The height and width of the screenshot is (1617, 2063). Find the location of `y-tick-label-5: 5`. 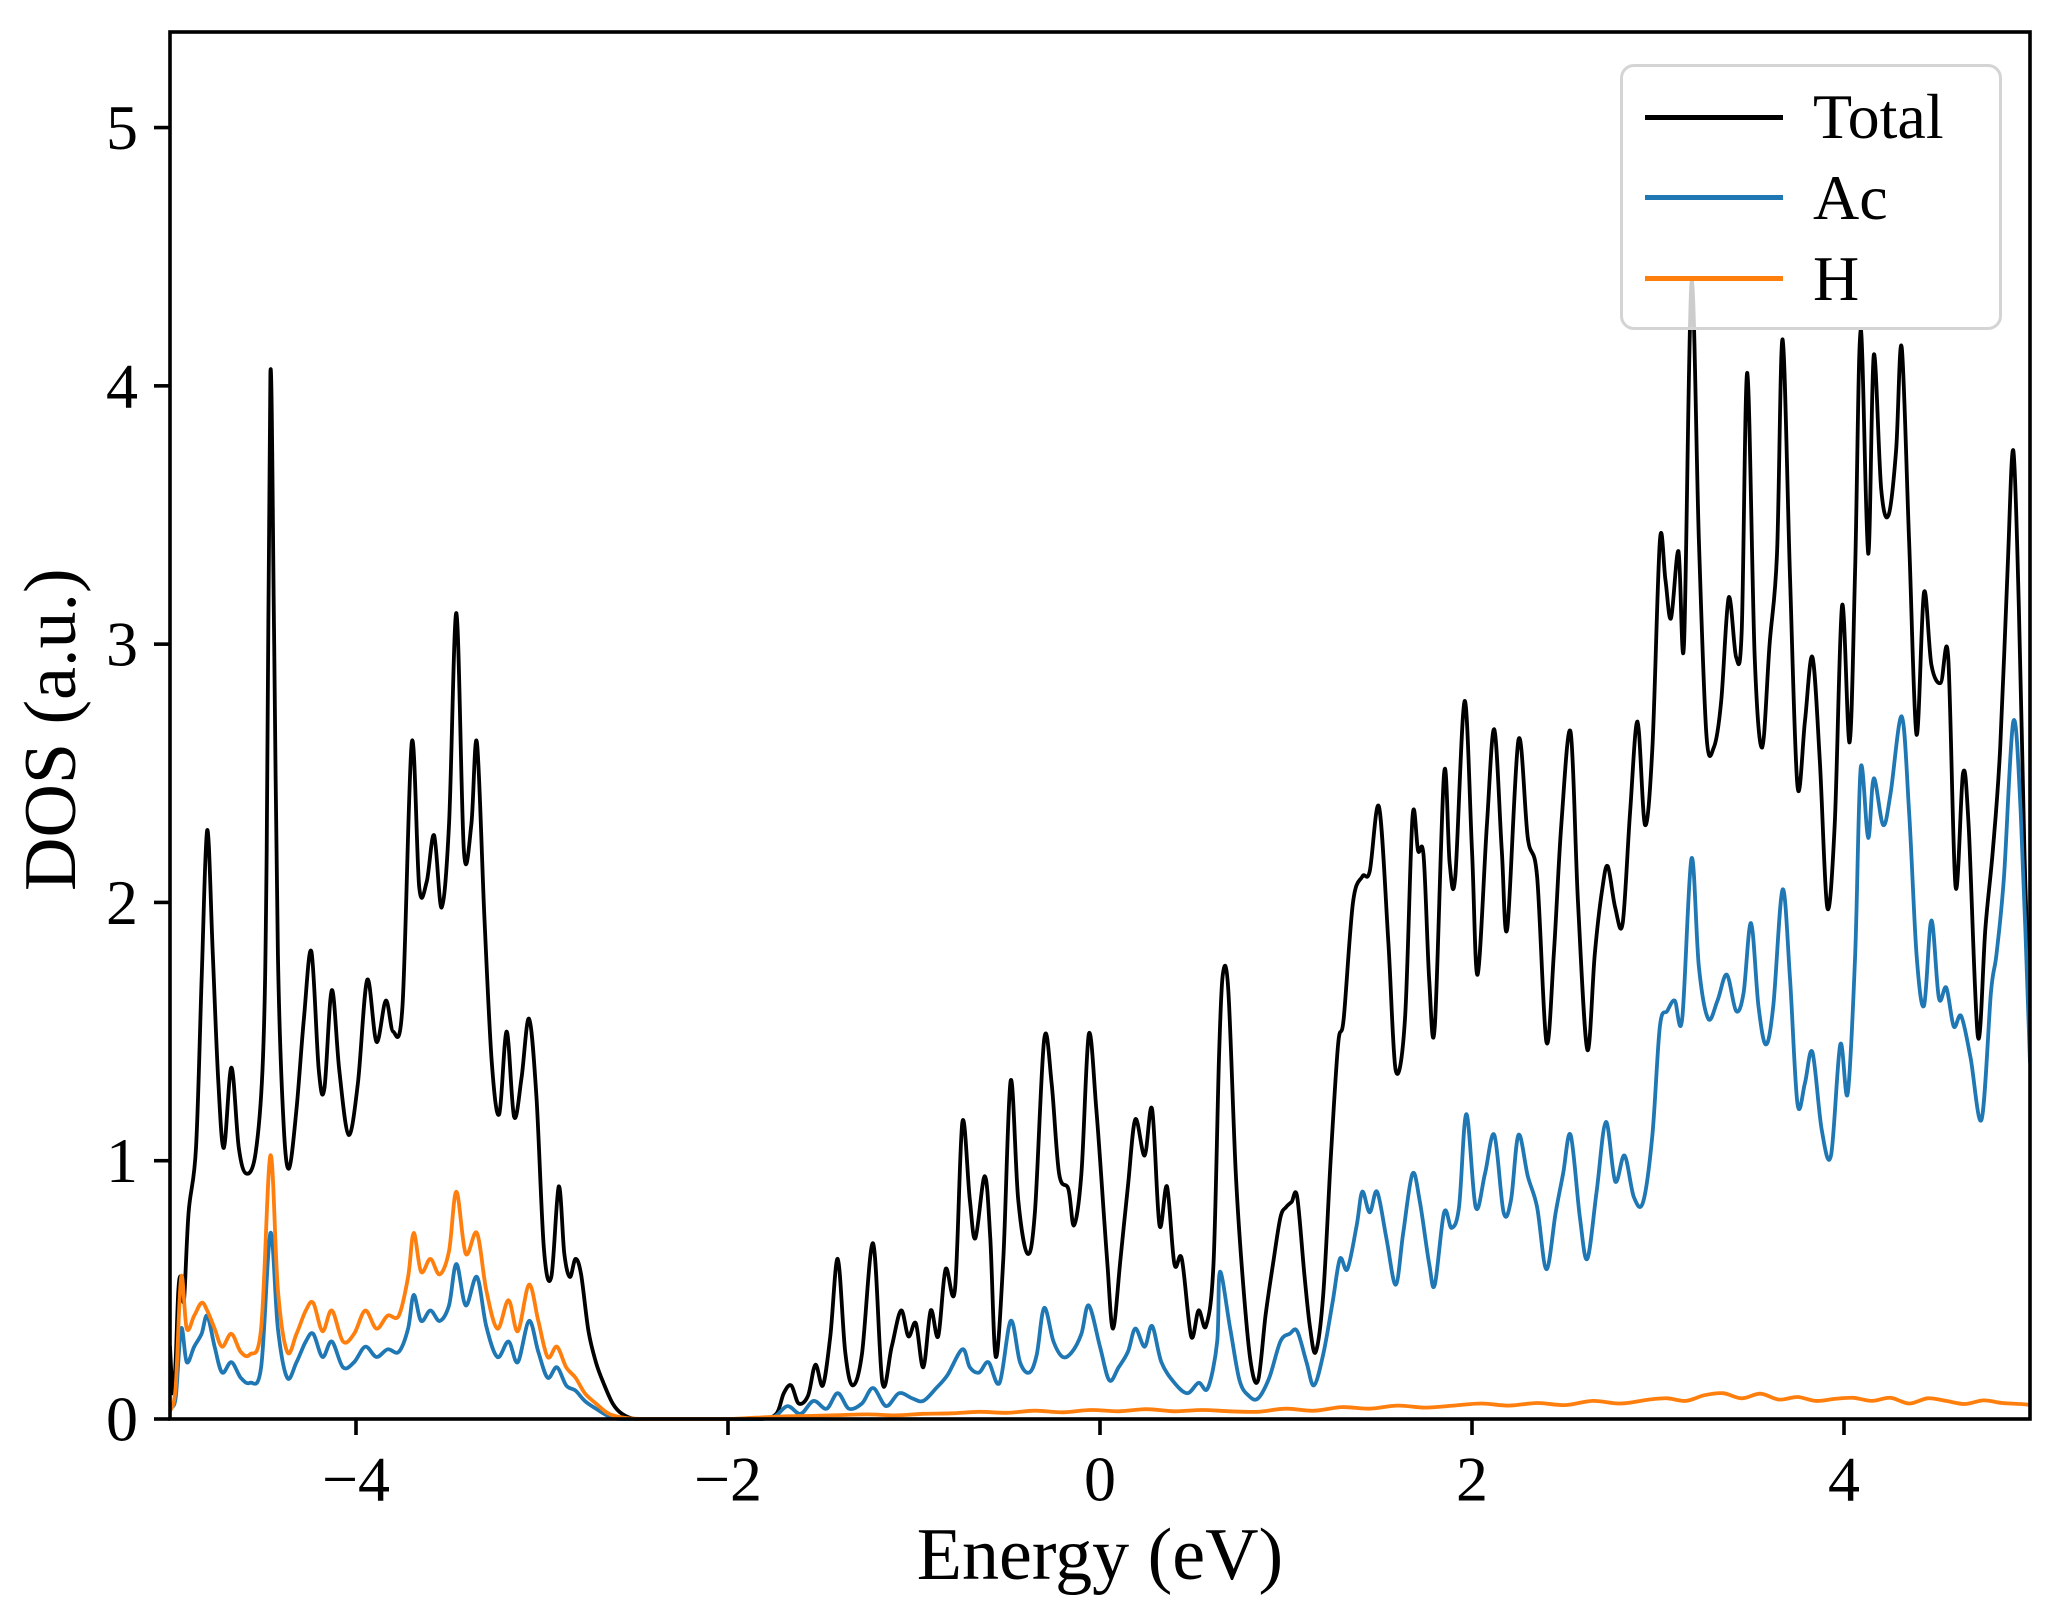

y-tick-label-5: 5 is located at coordinates (122, 127).